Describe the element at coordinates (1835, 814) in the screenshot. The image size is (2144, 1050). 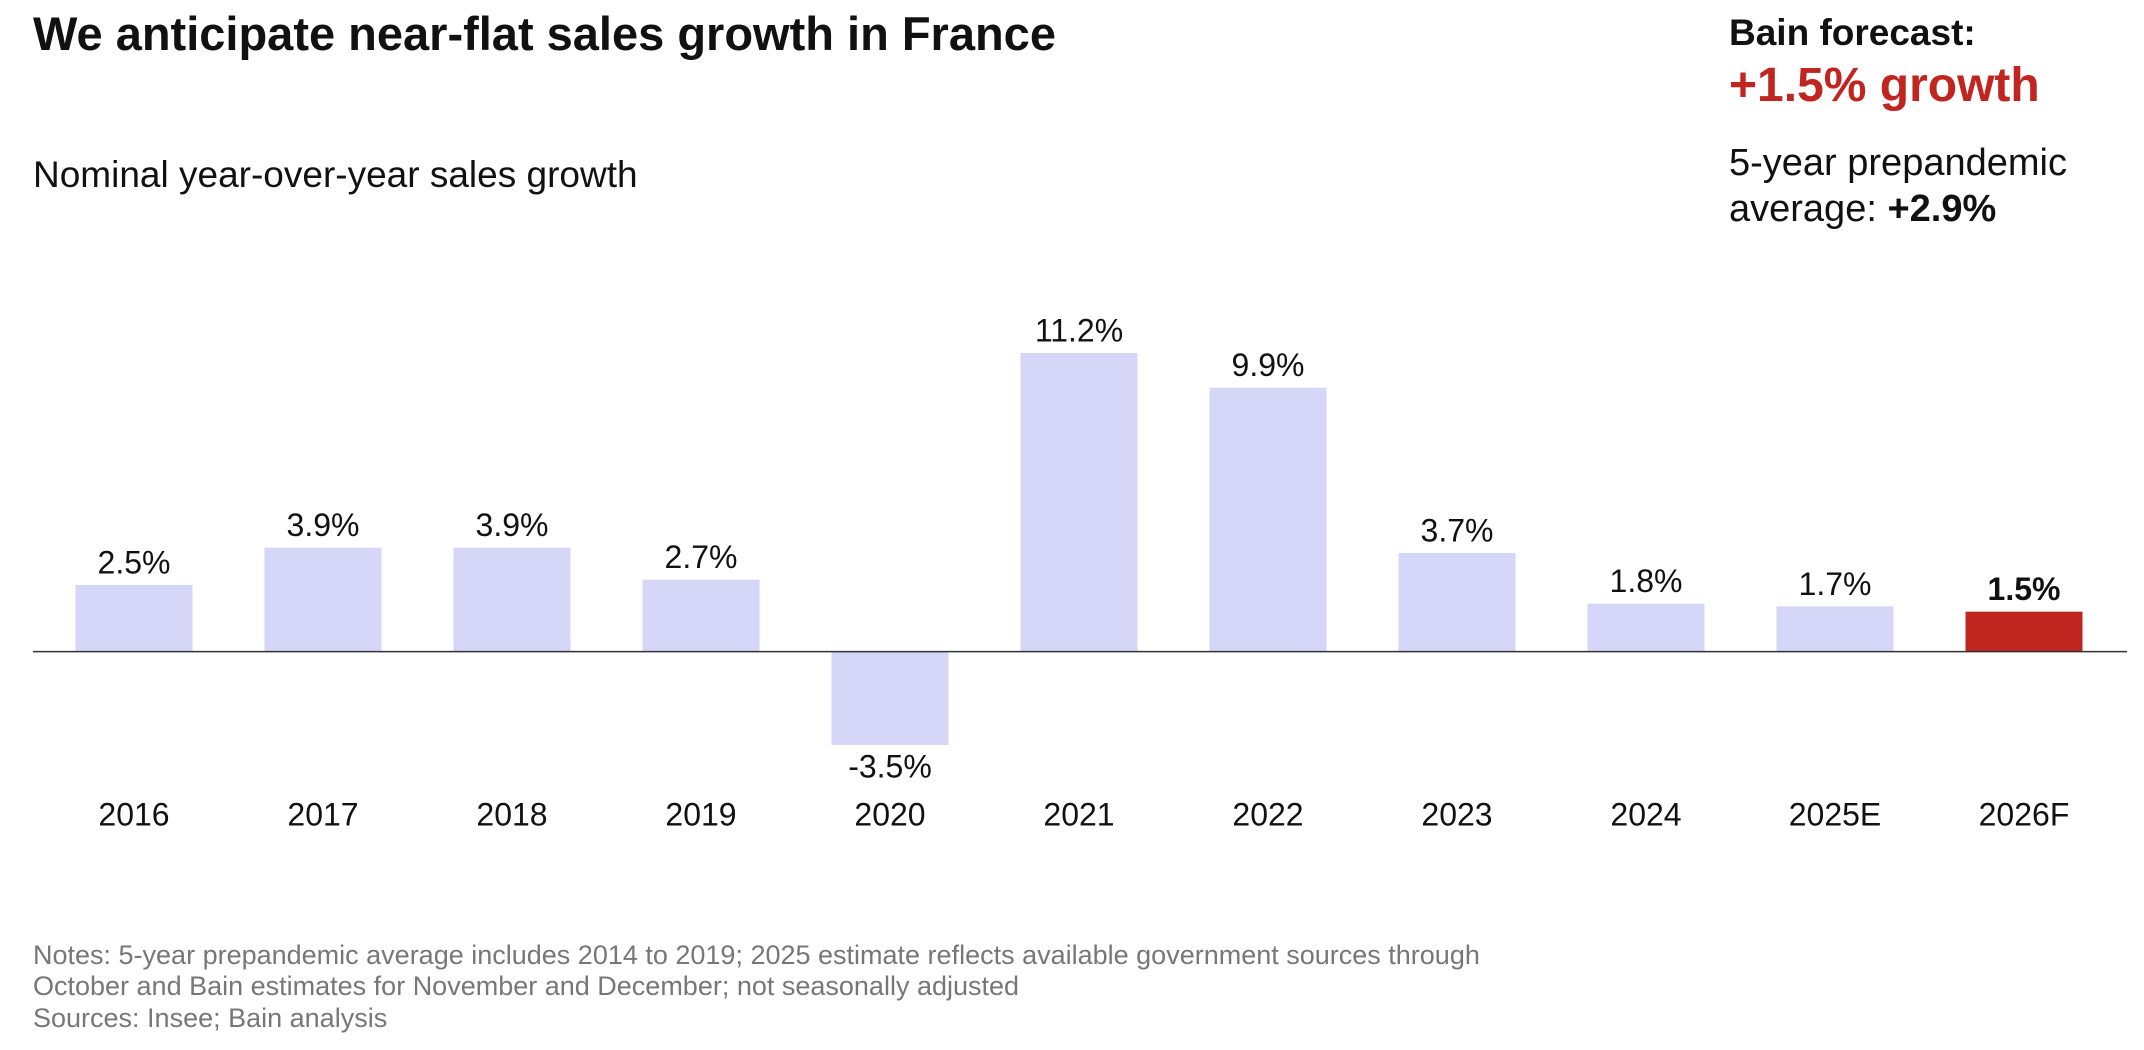
I see `x-tick-label: 2025E` at that location.